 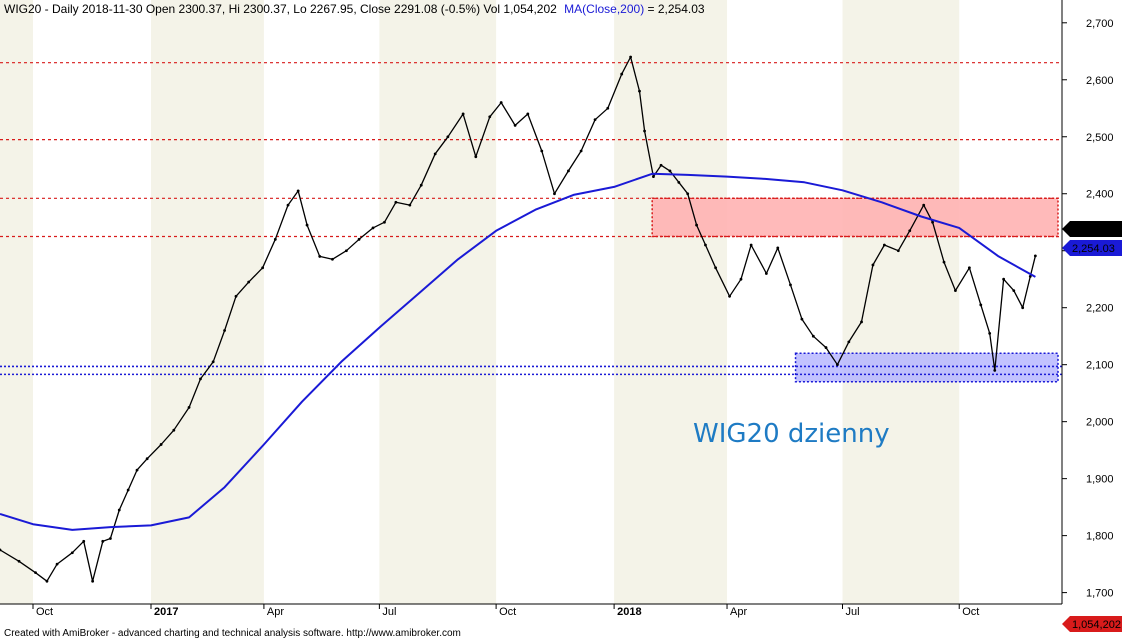 I want to click on y-tick-label: 1,700, so click(x=1100, y=594).